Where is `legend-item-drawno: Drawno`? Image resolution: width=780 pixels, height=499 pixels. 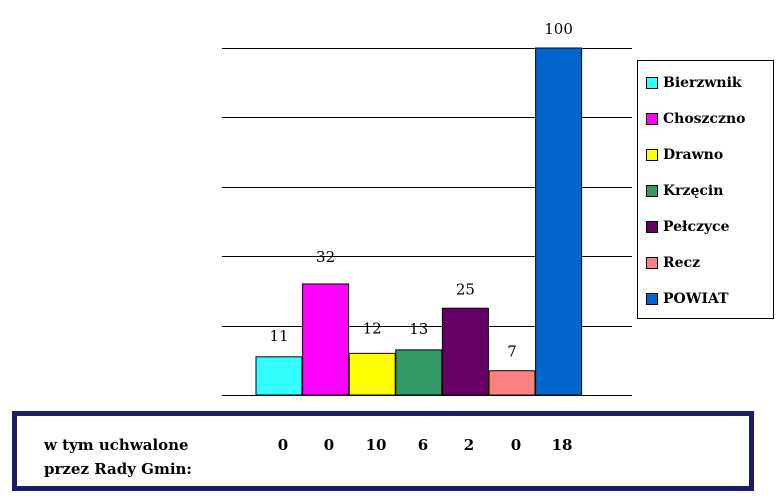 legend-item-drawno: Drawno is located at coordinates (684, 155).